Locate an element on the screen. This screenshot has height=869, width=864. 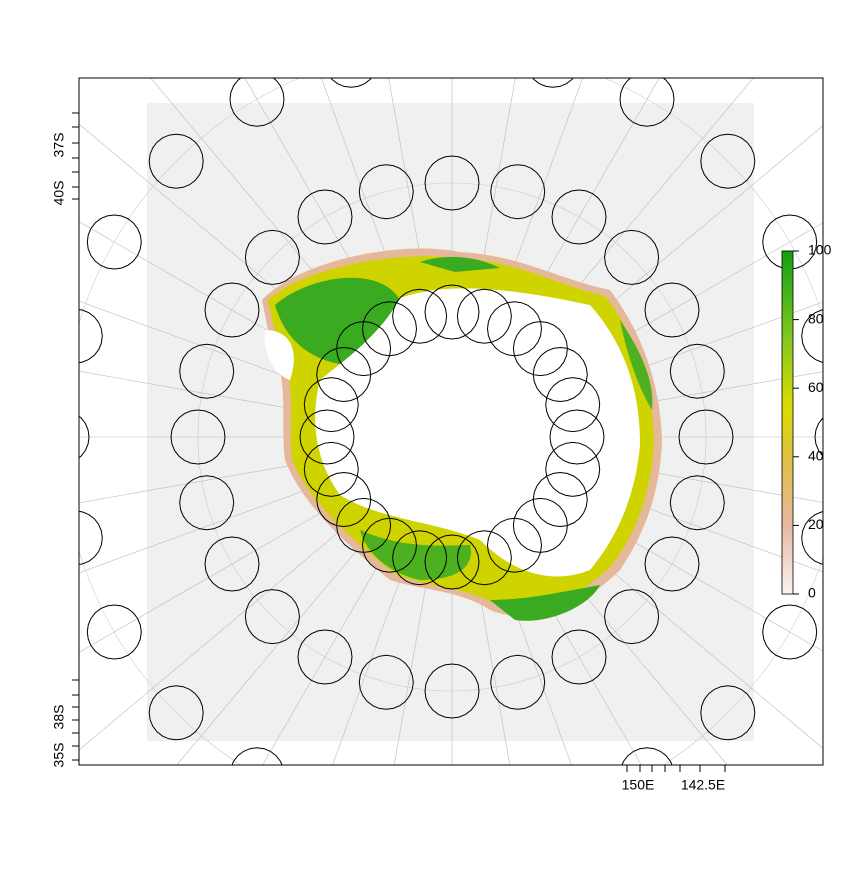
bottom-axis-label: 142.5E is located at coordinates (703, 785).